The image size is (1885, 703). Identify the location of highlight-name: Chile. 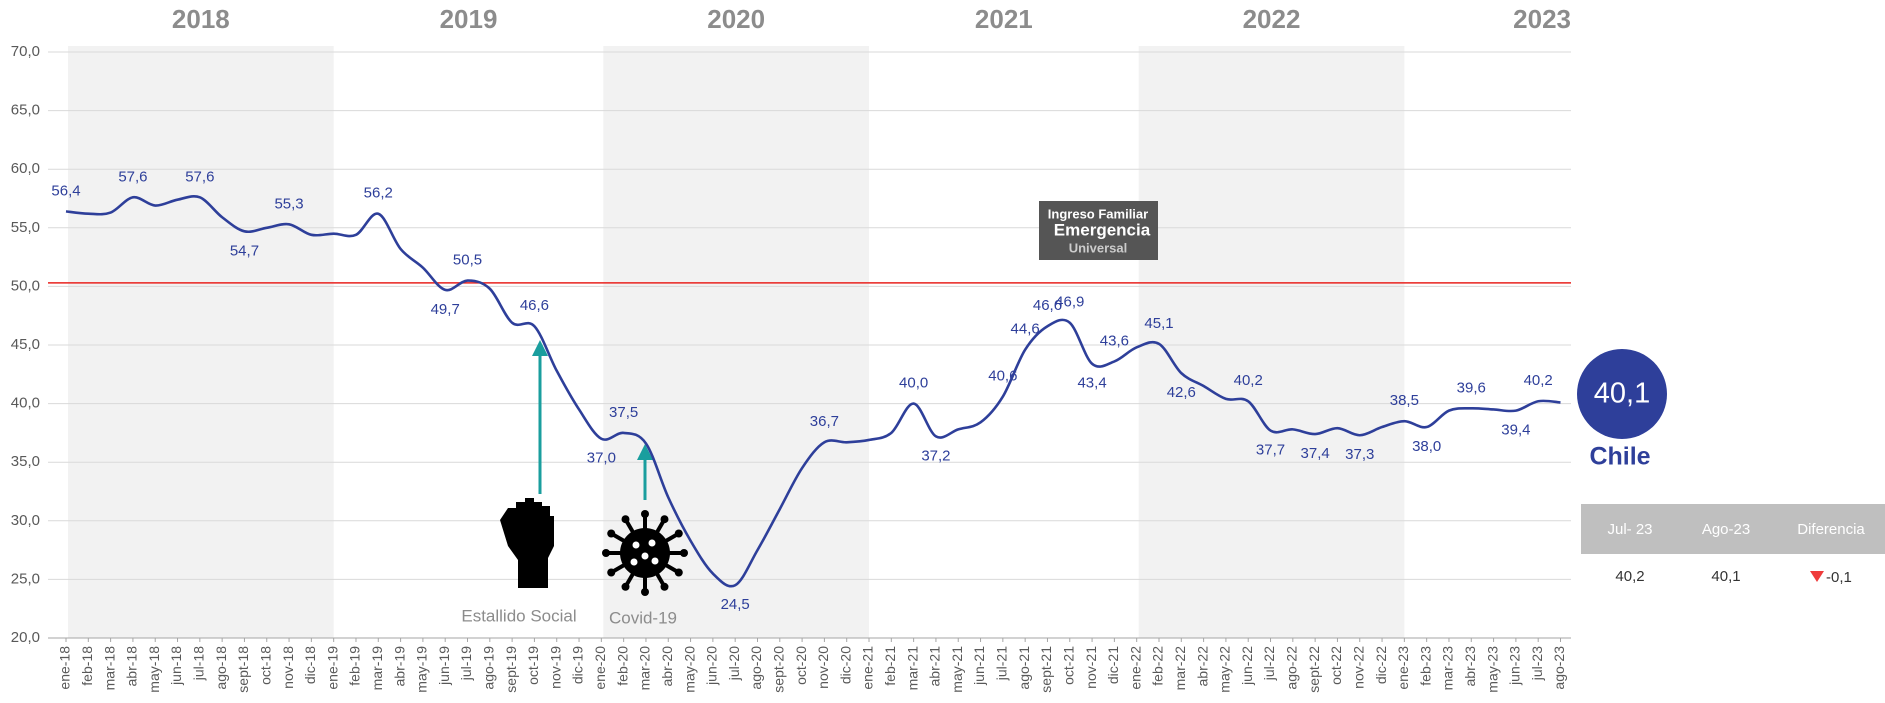
(1619, 457).